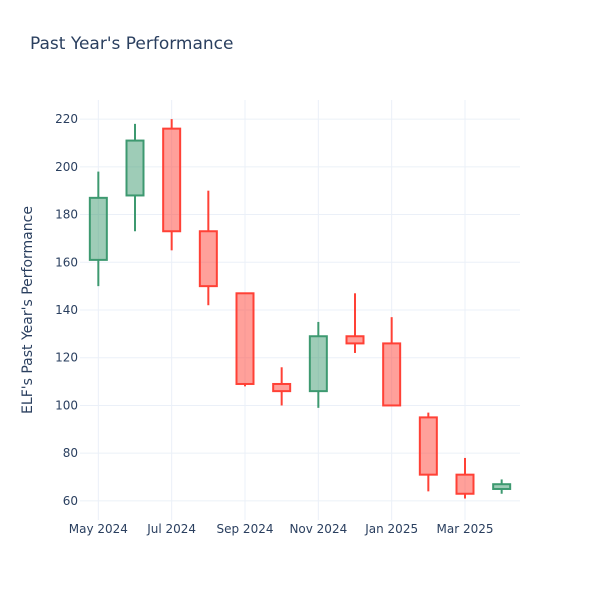 The height and width of the screenshot is (600, 600). I want to click on x-tick-label: Jul 2024, so click(171, 529).